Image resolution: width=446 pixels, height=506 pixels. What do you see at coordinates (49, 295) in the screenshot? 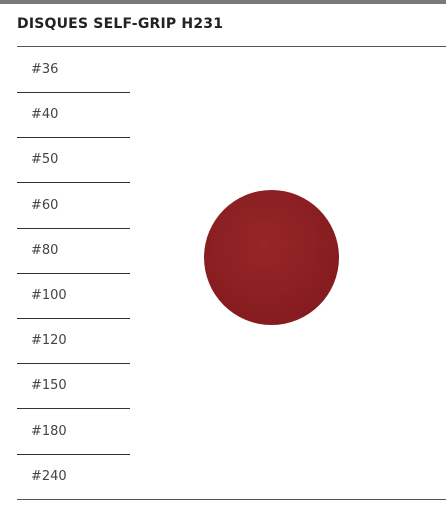
I see `grit-label: #100` at bounding box center [49, 295].